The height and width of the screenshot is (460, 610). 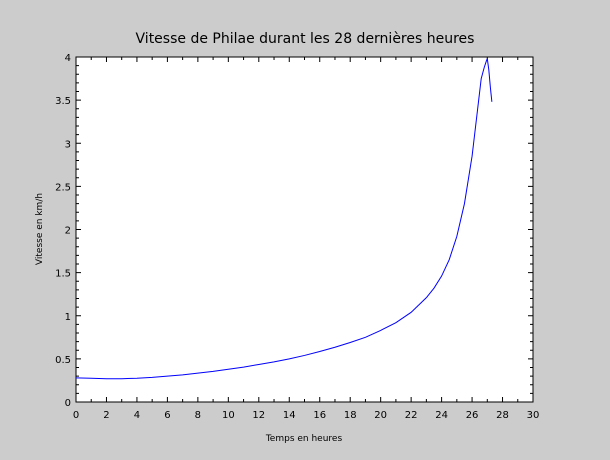 What do you see at coordinates (68, 144) in the screenshot?
I see `y-tick-label: 3` at bounding box center [68, 144].